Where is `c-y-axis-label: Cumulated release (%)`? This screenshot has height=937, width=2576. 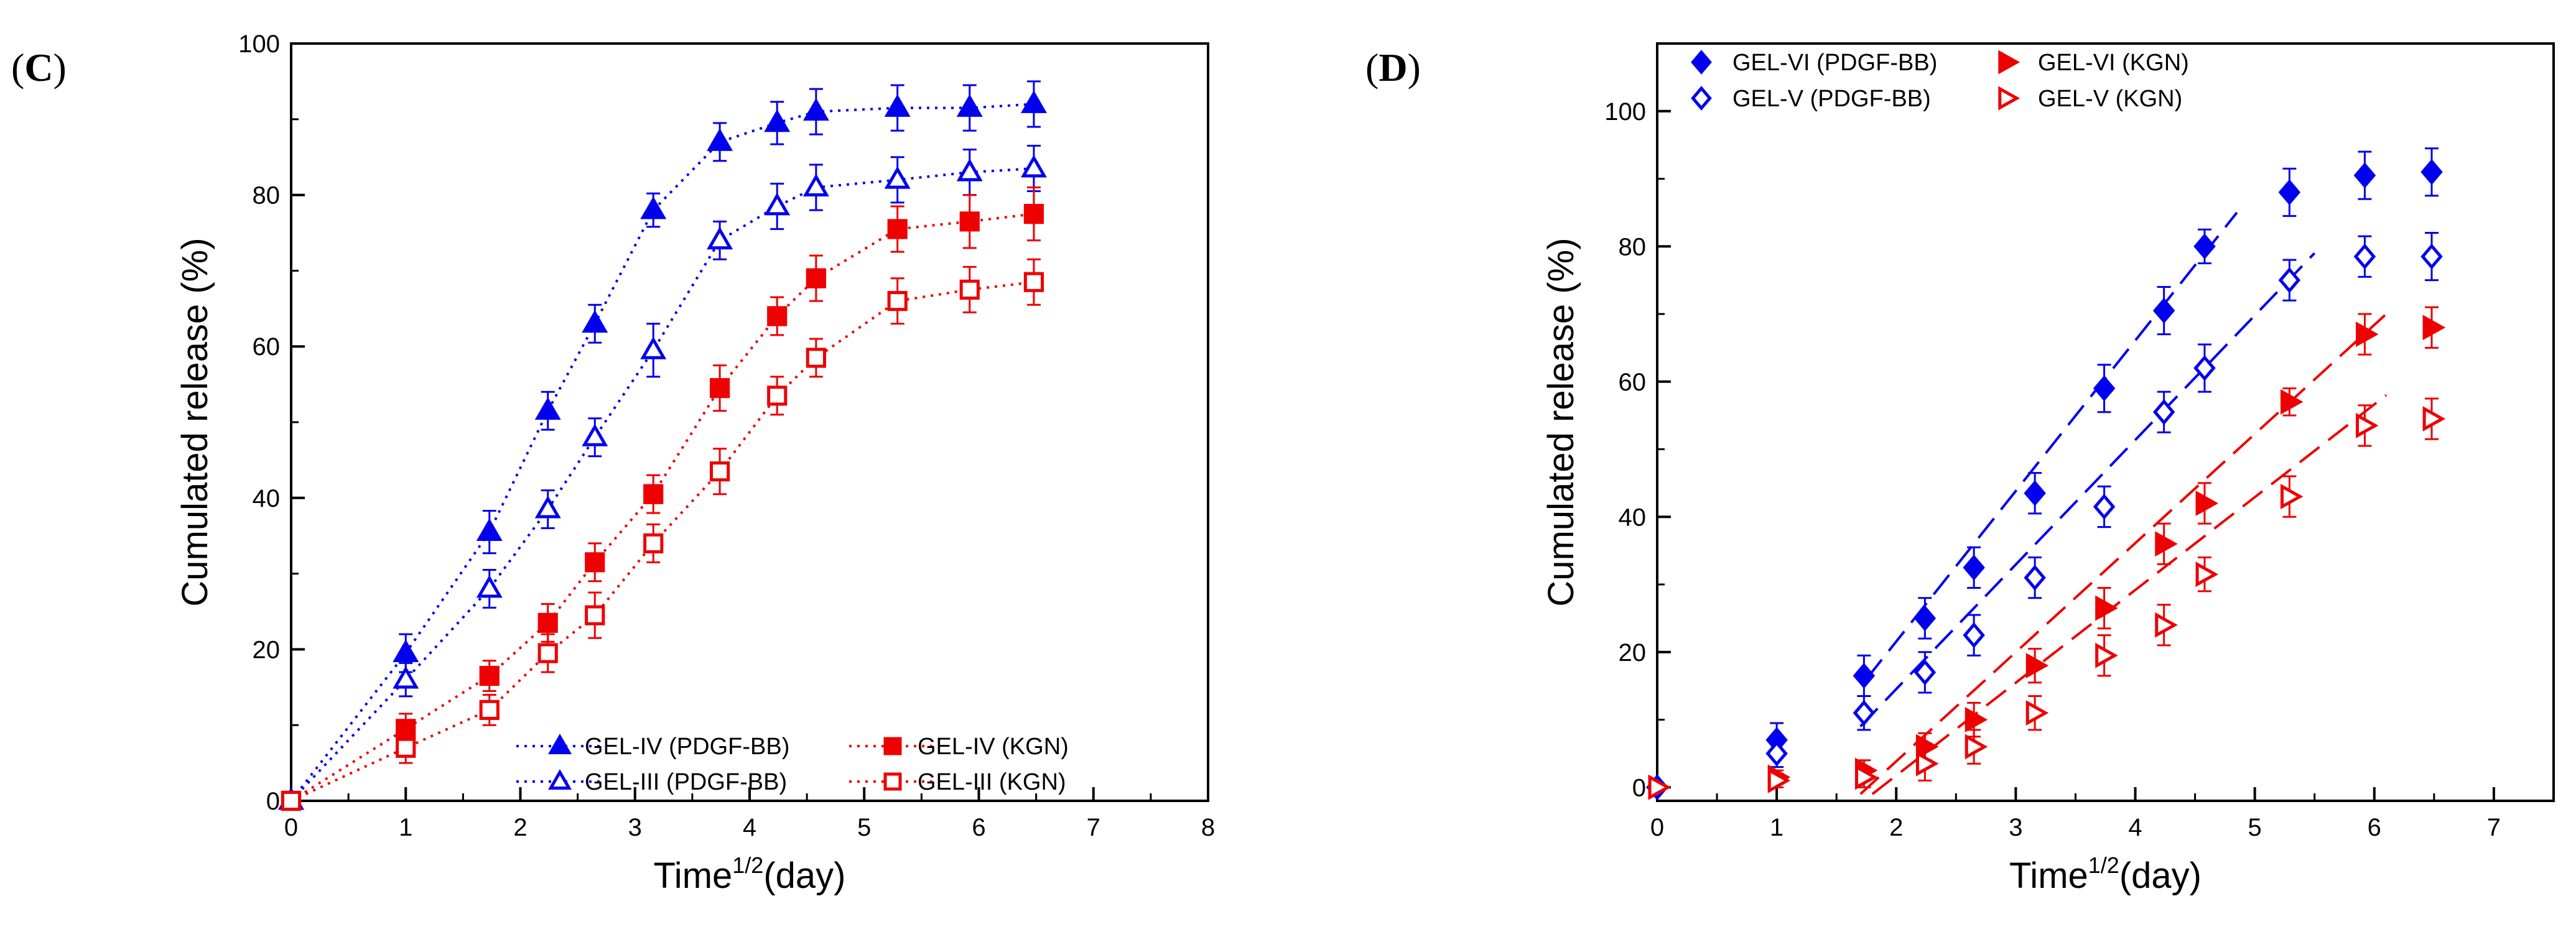
c-y-axis-label: Cumulated release (%) is located at coordinates (195, 422).